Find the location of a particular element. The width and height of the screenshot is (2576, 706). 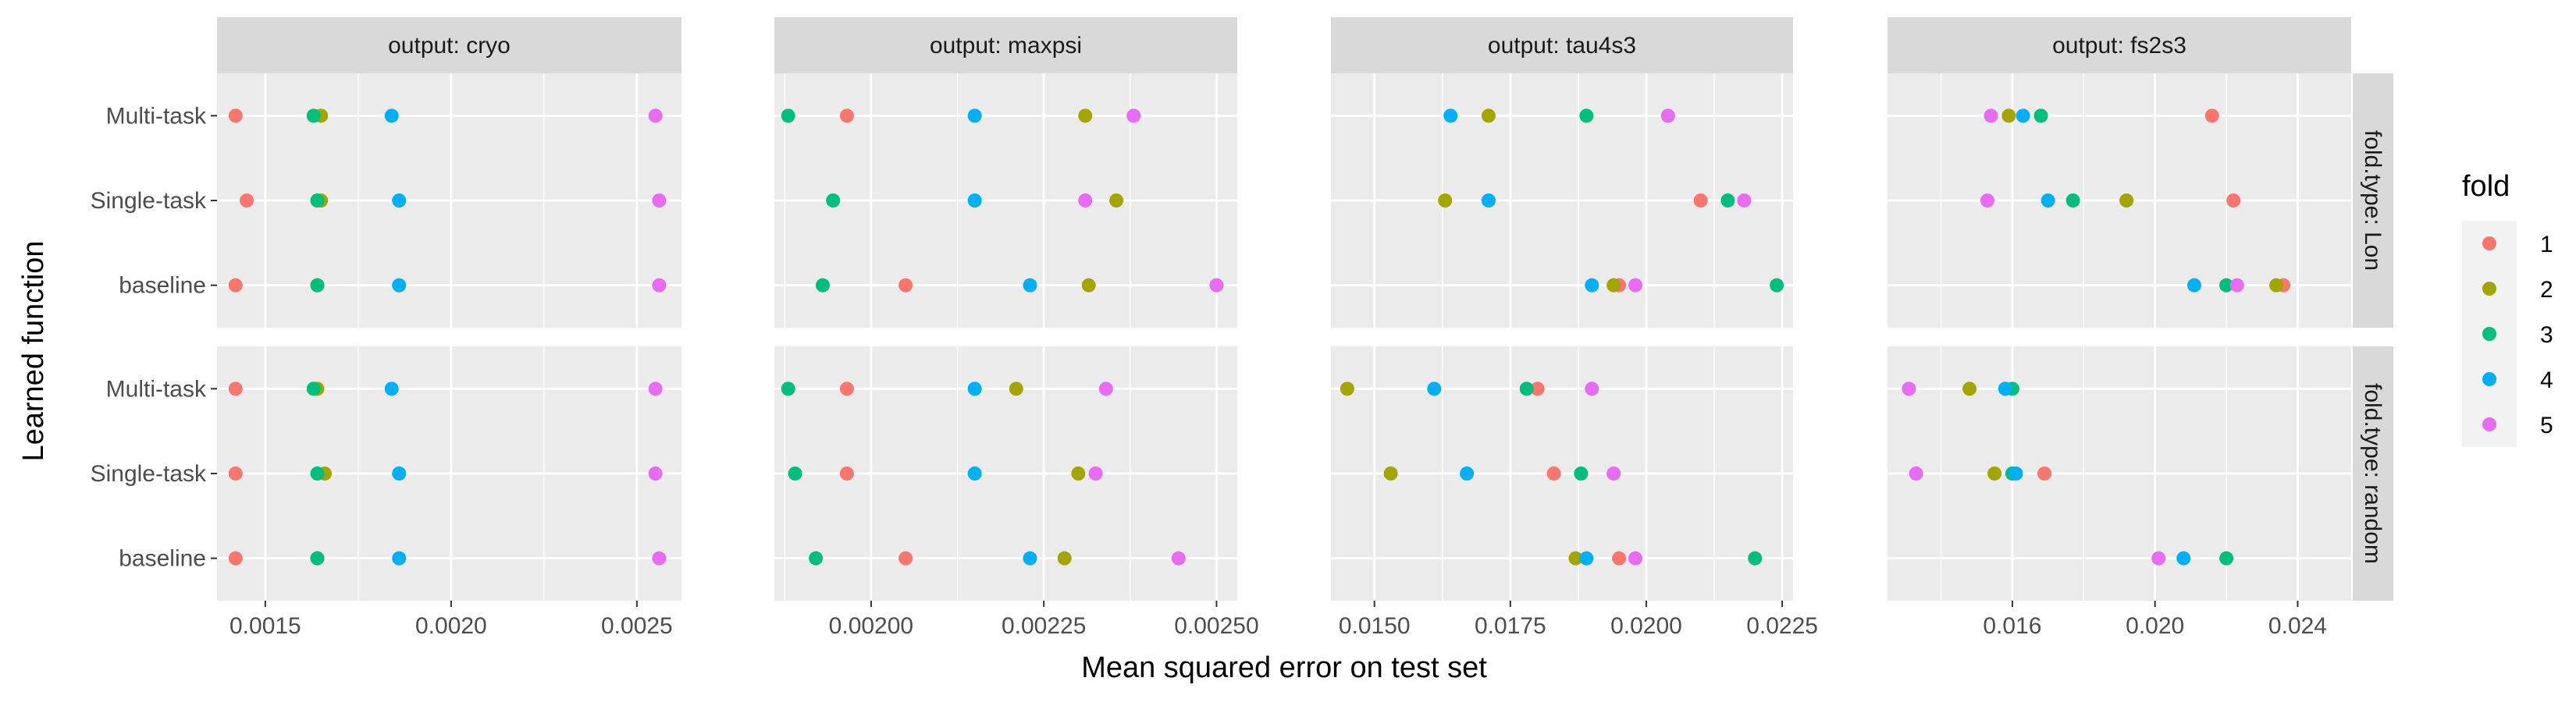

x-tick-label: 0.024 is located at coordinates (2297, 626).